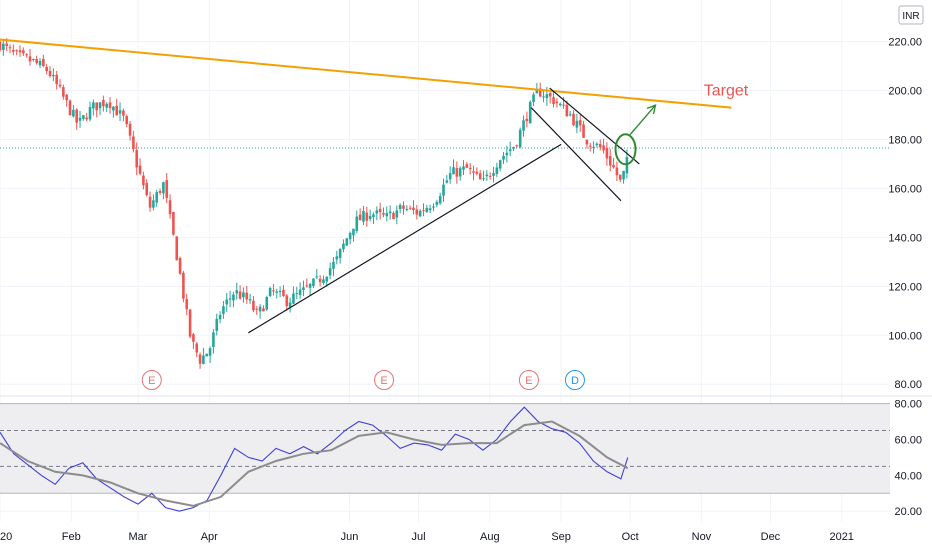 This screenshot has width=932, height=550. What do you see at coordinates (314, 463) in the screenshot?
I see `rsi-ma-line` at bounding box center [314, 463].